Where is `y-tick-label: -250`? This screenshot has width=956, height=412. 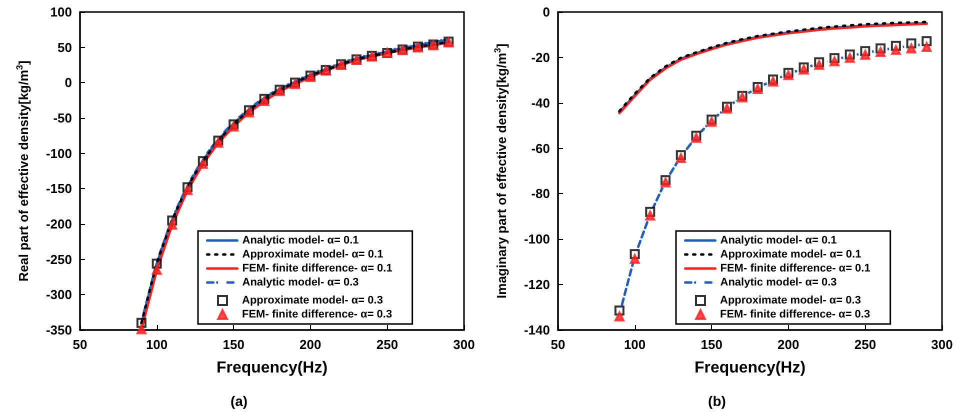 y-tick-label: -250 is located at coordinates (59, 259).